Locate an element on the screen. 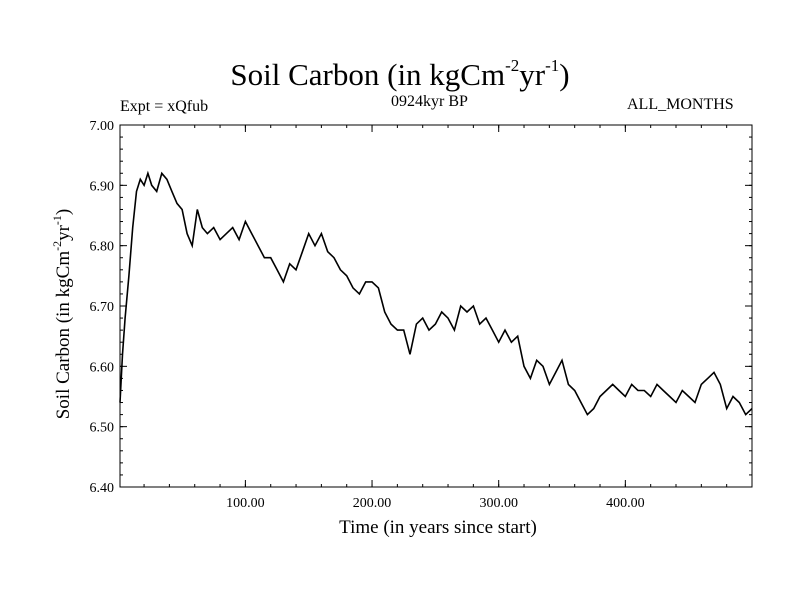 The height and width of the screenshot is (600, 800). period-label: 0924kyr BP is located at coordinates (429, 101).